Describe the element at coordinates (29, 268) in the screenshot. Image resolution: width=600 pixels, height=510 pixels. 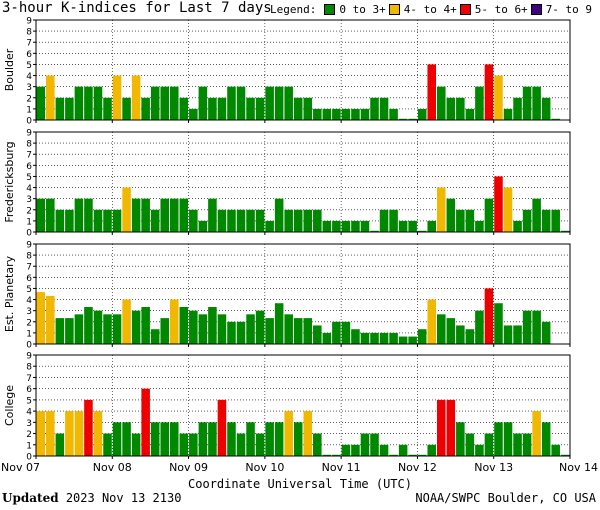
I see `y-tick-label: 7` at that location.